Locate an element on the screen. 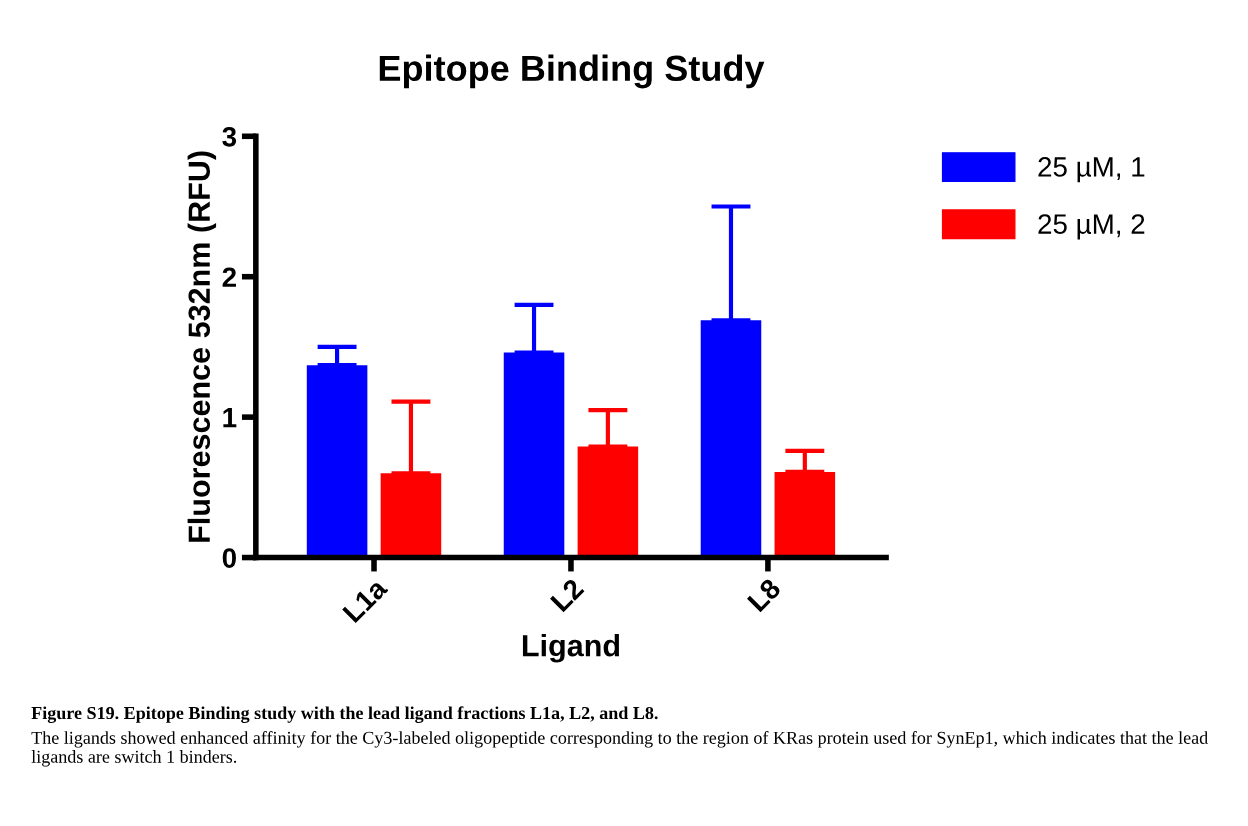  y-axis-title: Fluorescence 532nm (RFU) is located at coordinates (202, 346).